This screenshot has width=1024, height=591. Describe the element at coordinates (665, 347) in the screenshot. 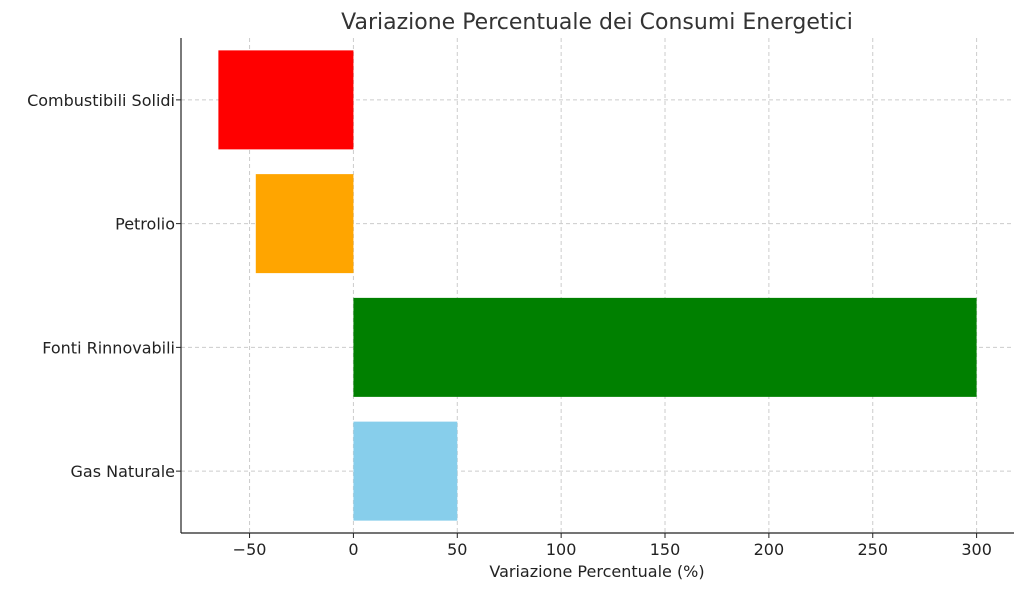

I see `bar-fonti-rinnovabili` at that location.